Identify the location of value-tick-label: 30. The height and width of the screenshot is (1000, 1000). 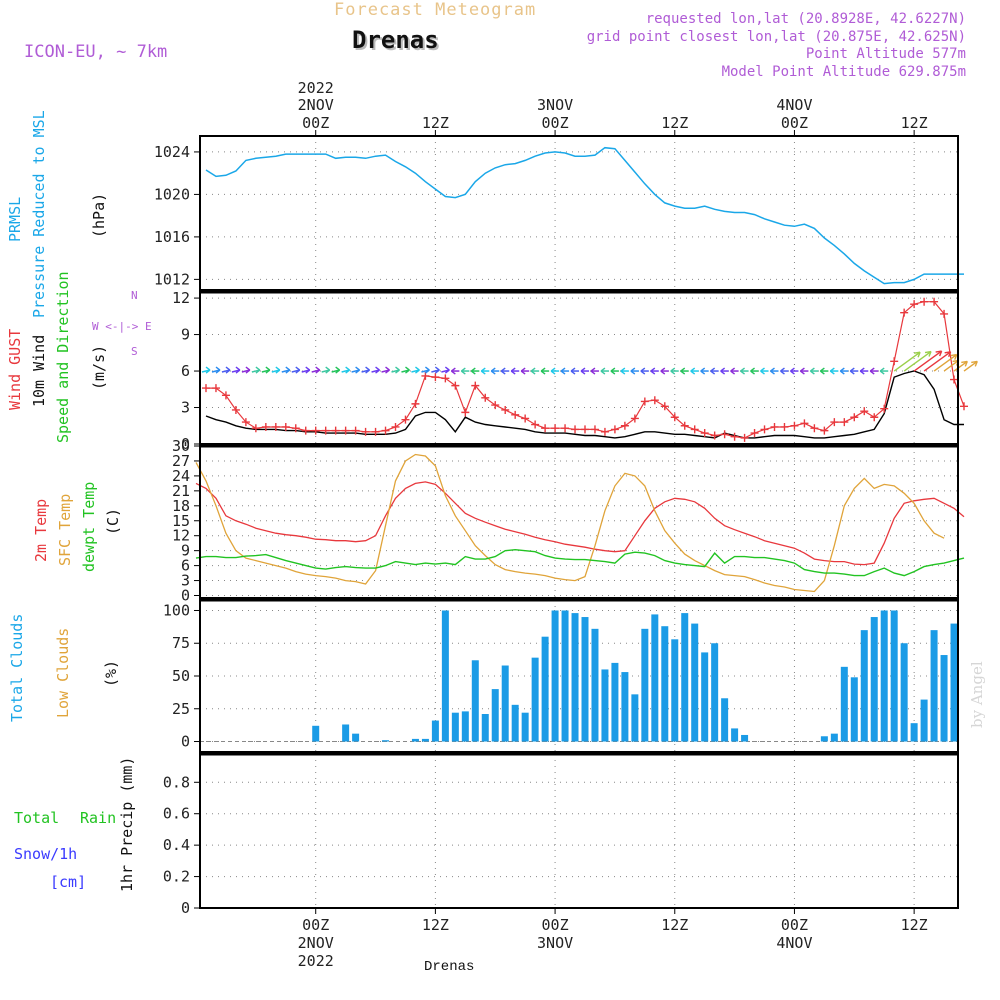
(181, 446).